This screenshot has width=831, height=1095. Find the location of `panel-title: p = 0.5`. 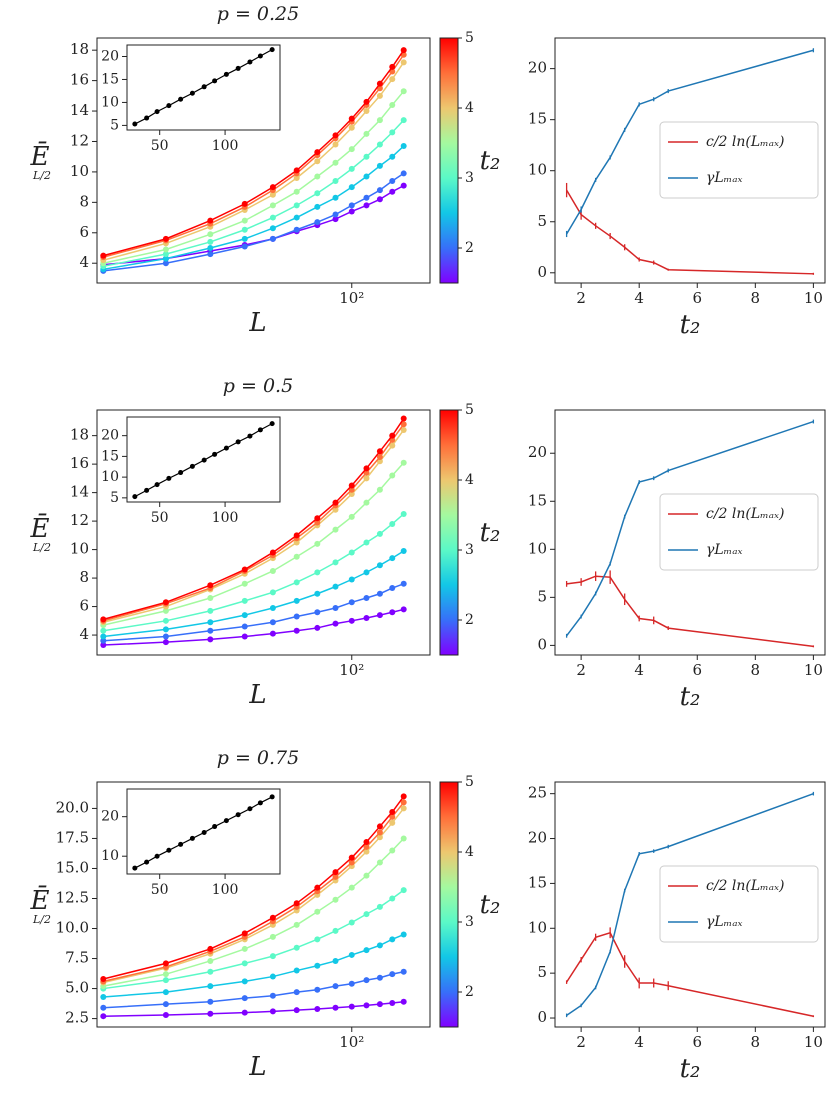

panel-title: p = 0.5 is located at coordinates (258, 386).